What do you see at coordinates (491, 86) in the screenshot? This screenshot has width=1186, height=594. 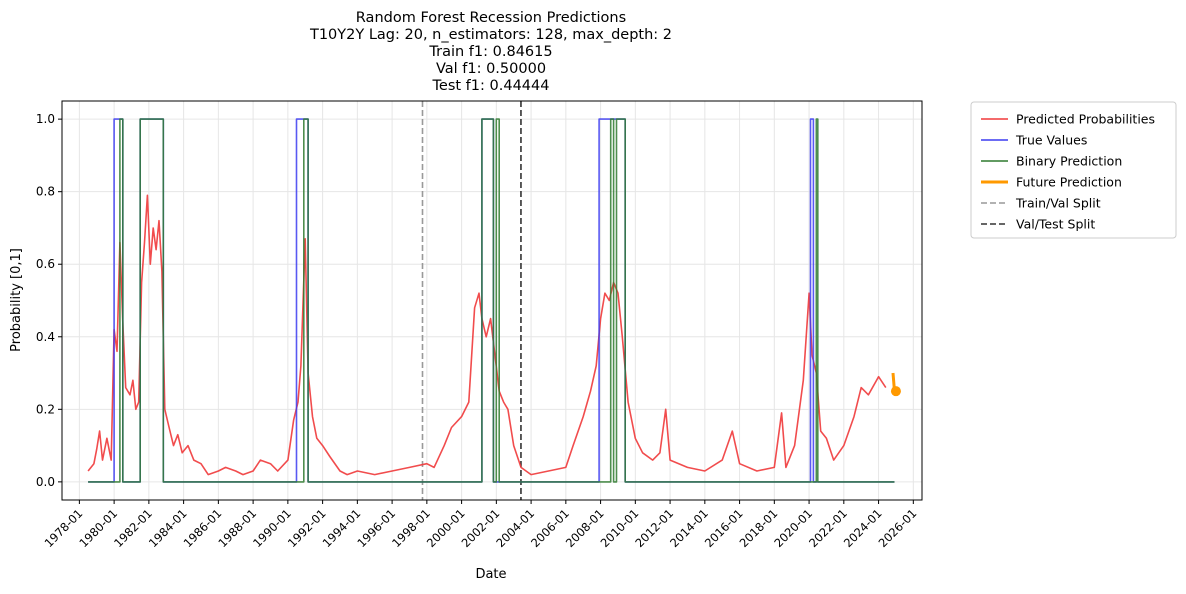 I see `chart-title-line: Test f1: 0.44444` at bounding box center [491, 86].